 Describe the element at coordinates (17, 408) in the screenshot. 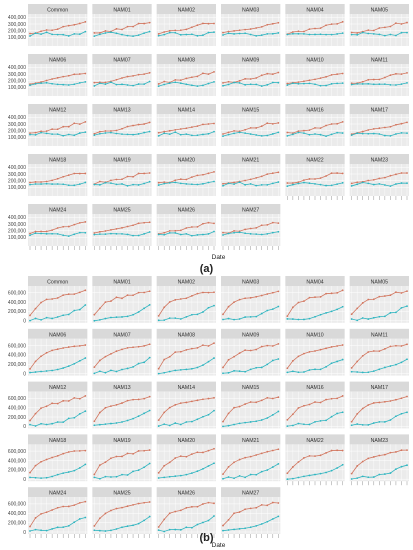

I see `y-tick-label: 400,000` at that location.